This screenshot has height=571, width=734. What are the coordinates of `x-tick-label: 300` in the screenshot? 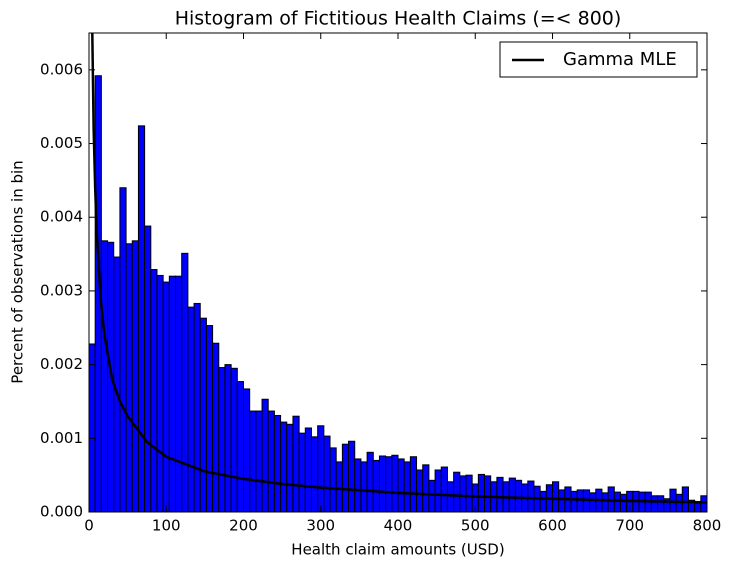 It's located at (320, 526).